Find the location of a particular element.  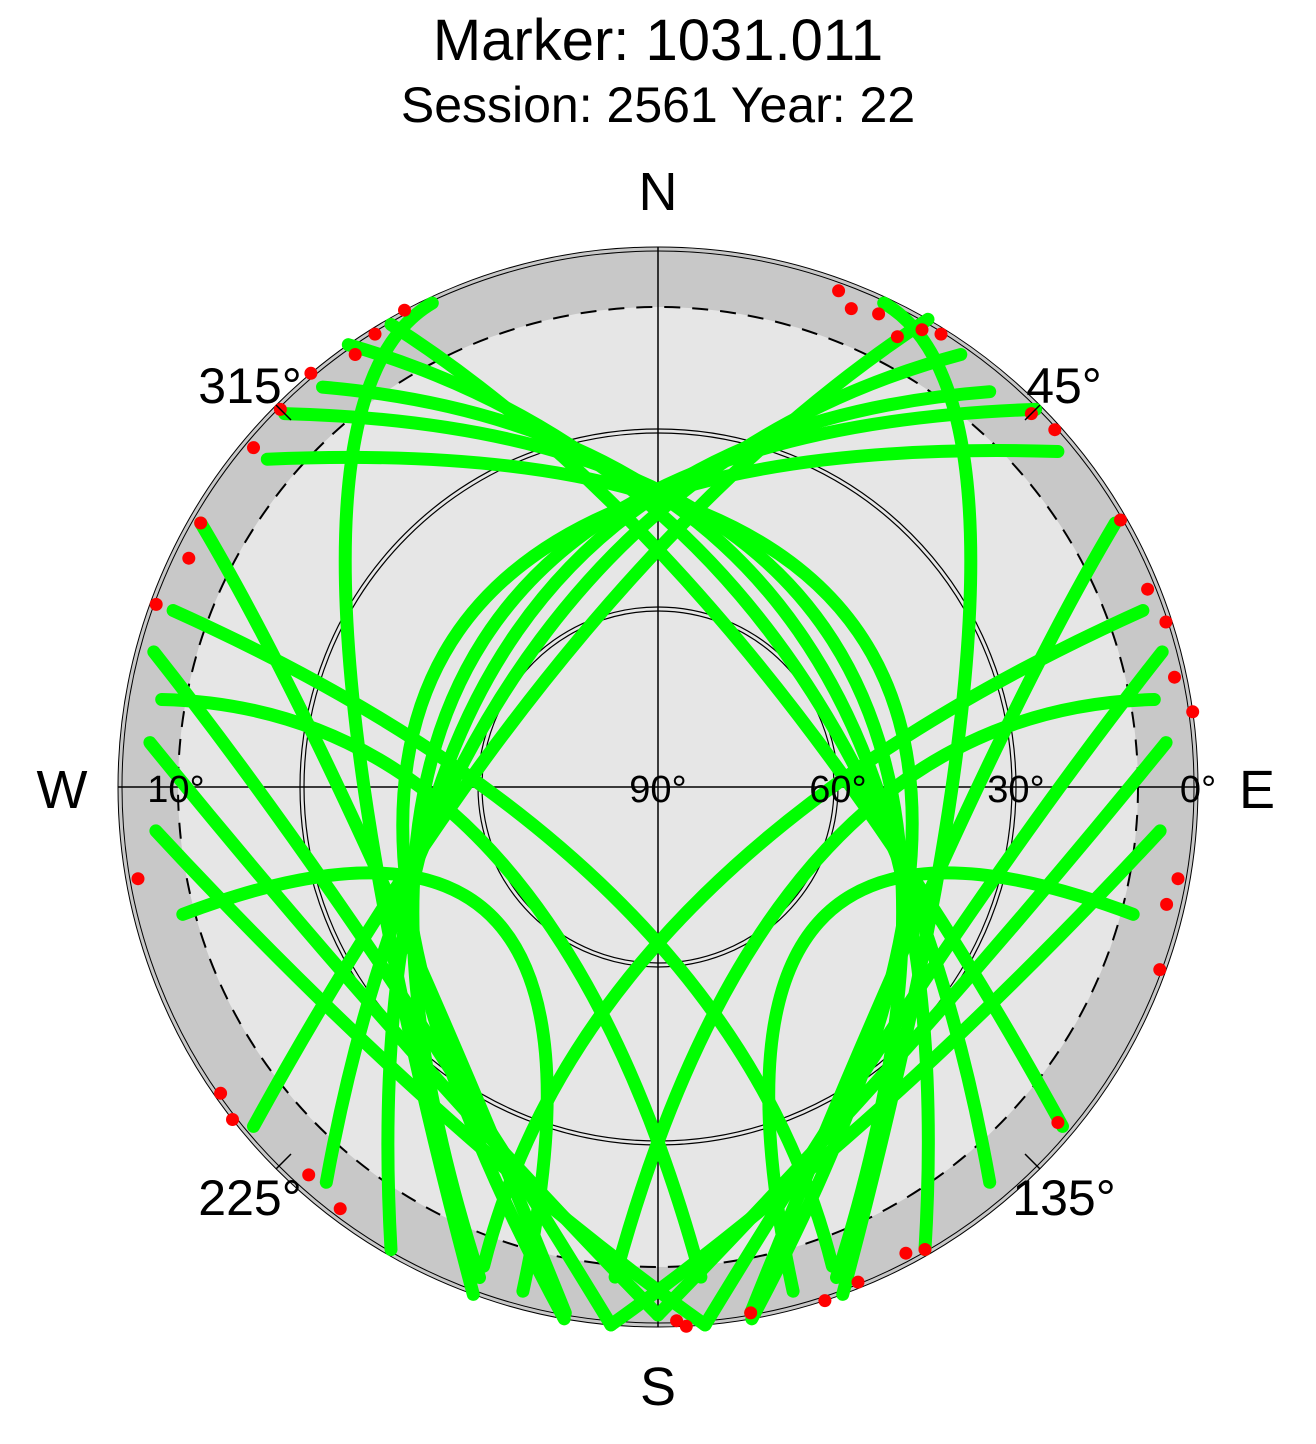

compass-south: S is located at coordinates (658, 1387).